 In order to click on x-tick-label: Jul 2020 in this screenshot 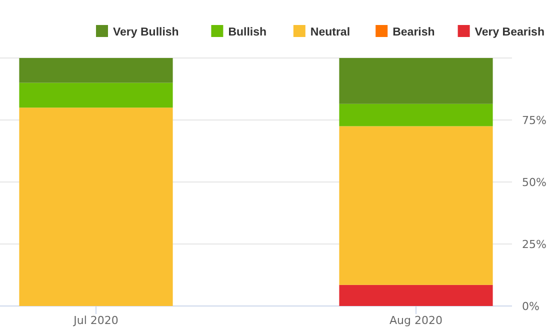, I will do `click(95, 320)`.